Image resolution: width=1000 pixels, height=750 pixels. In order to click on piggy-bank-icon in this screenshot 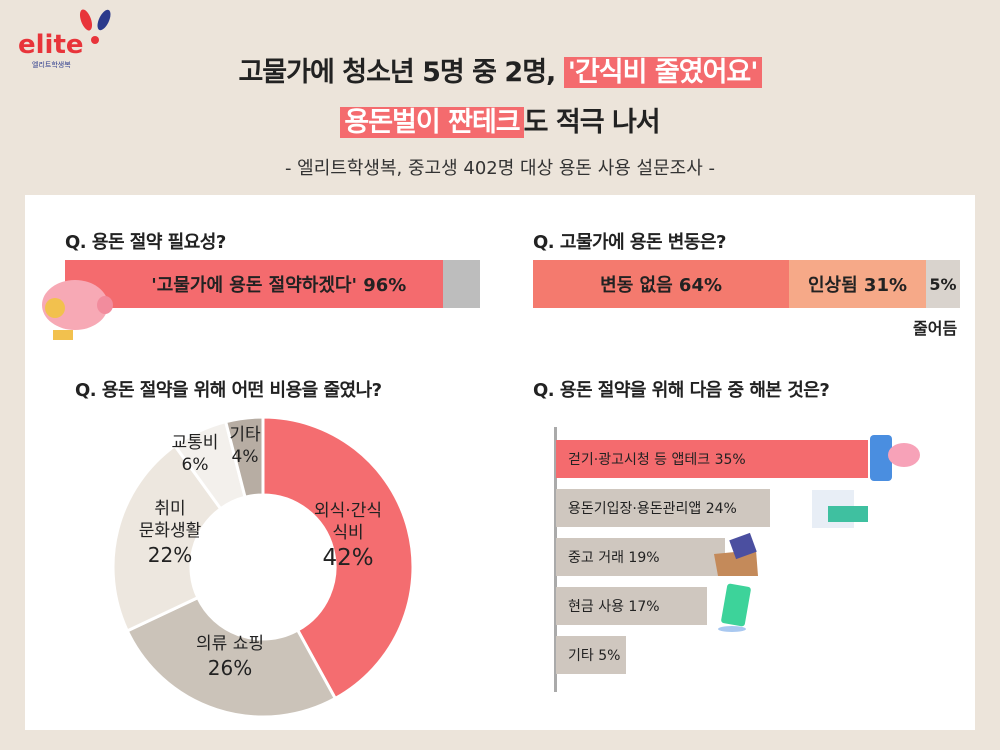, I will do `click(77, 310)`.